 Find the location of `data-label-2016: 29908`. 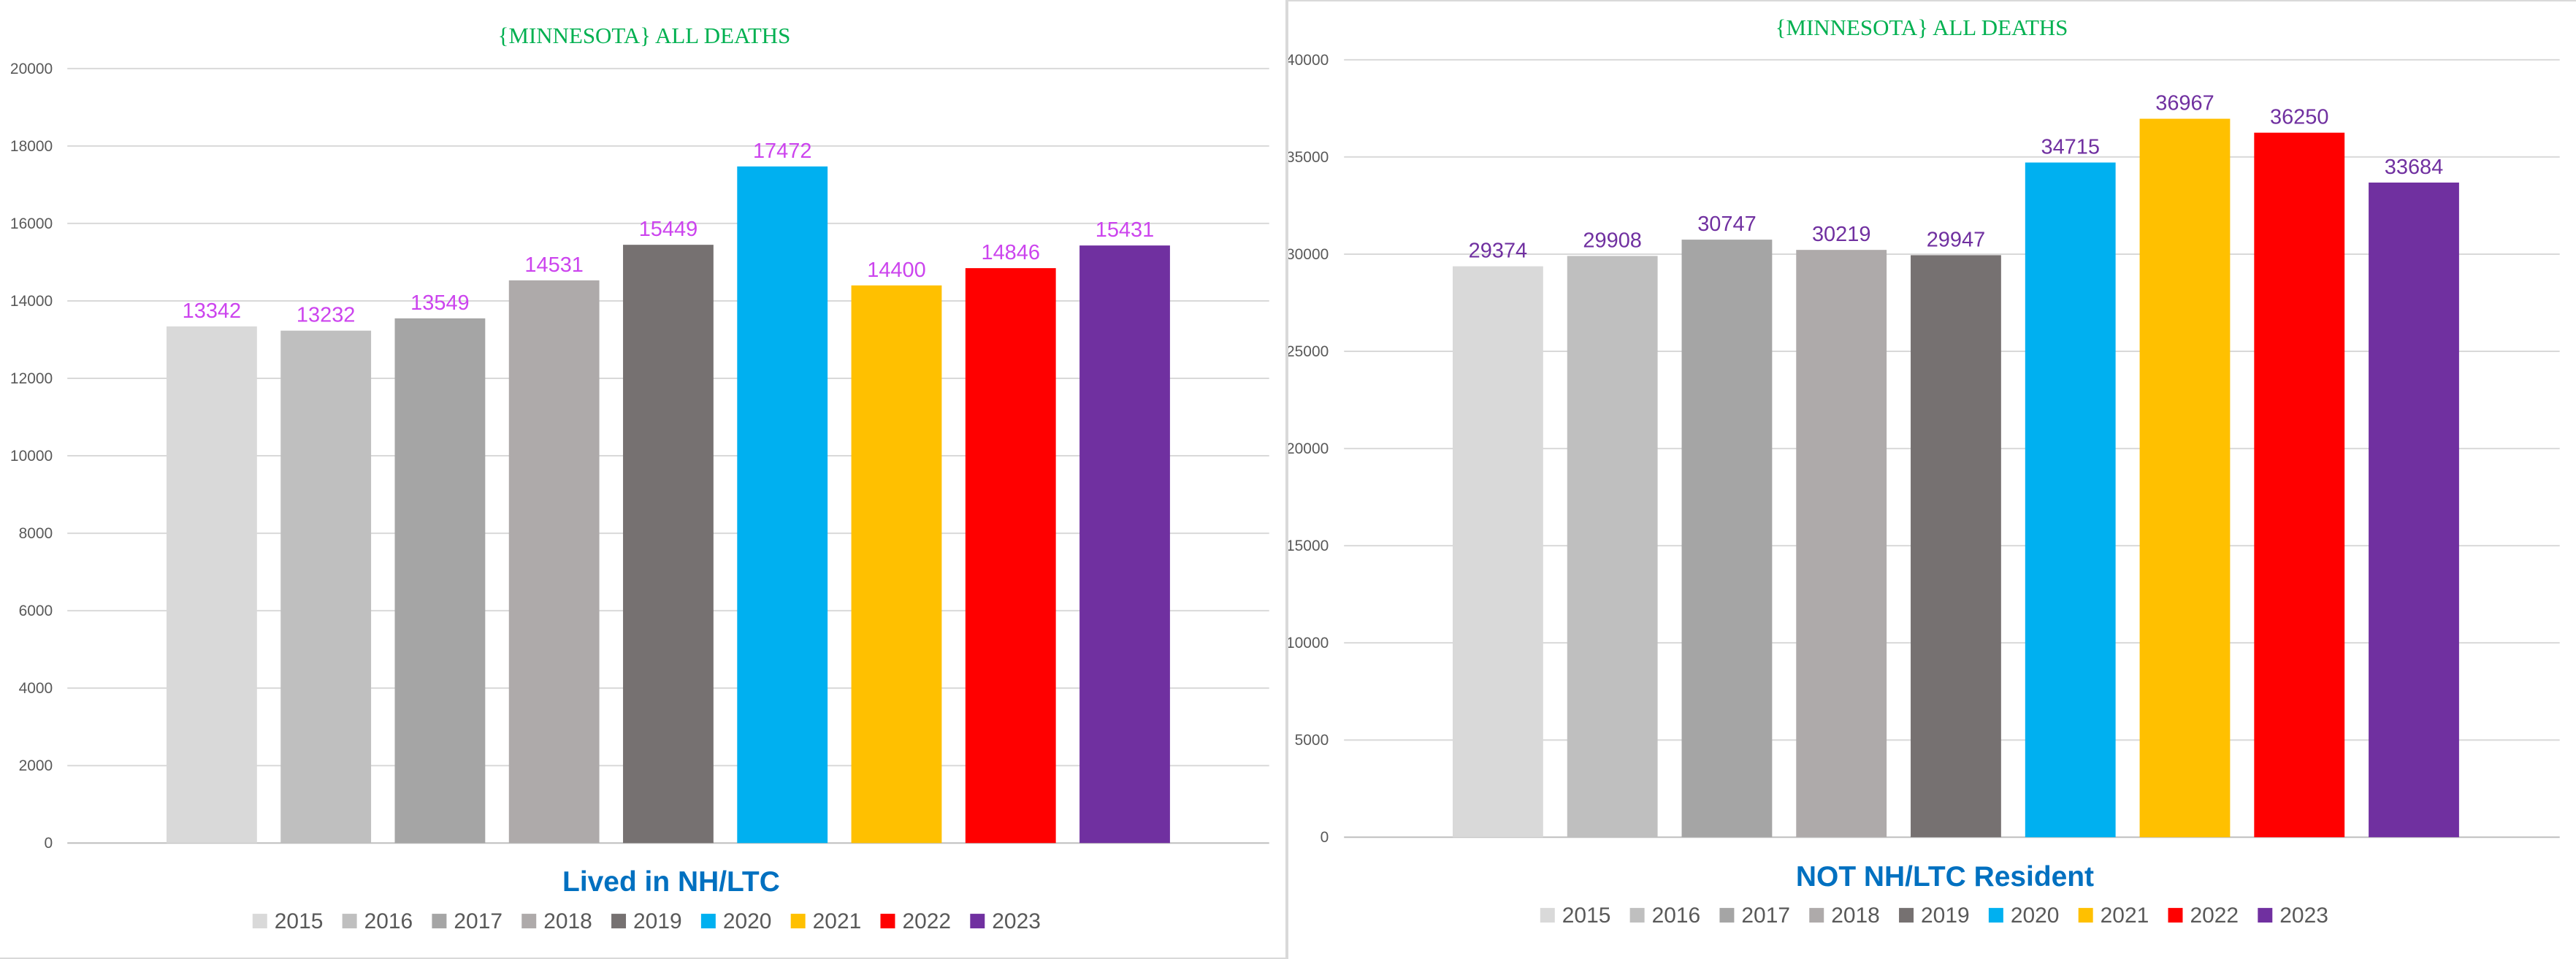

data-label-2016: 29908 is located at coordinates (1612, 240).